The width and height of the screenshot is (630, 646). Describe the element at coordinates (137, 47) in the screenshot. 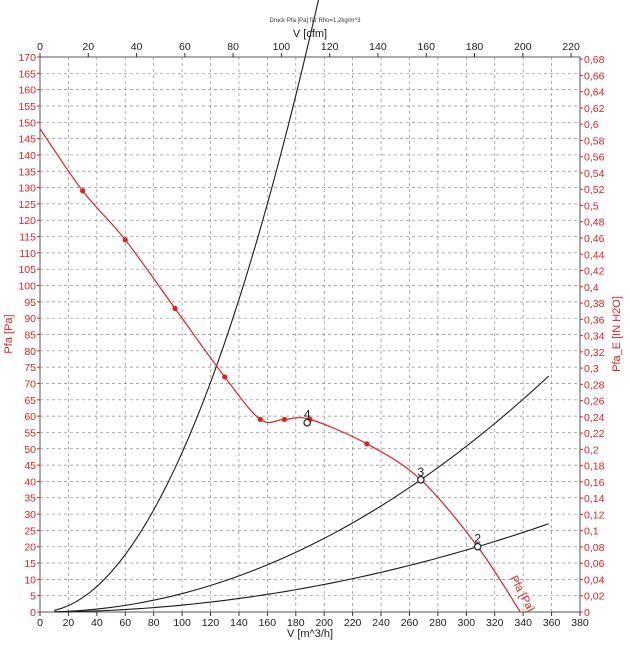

I see `x-top-tick-label: 40` at that location.